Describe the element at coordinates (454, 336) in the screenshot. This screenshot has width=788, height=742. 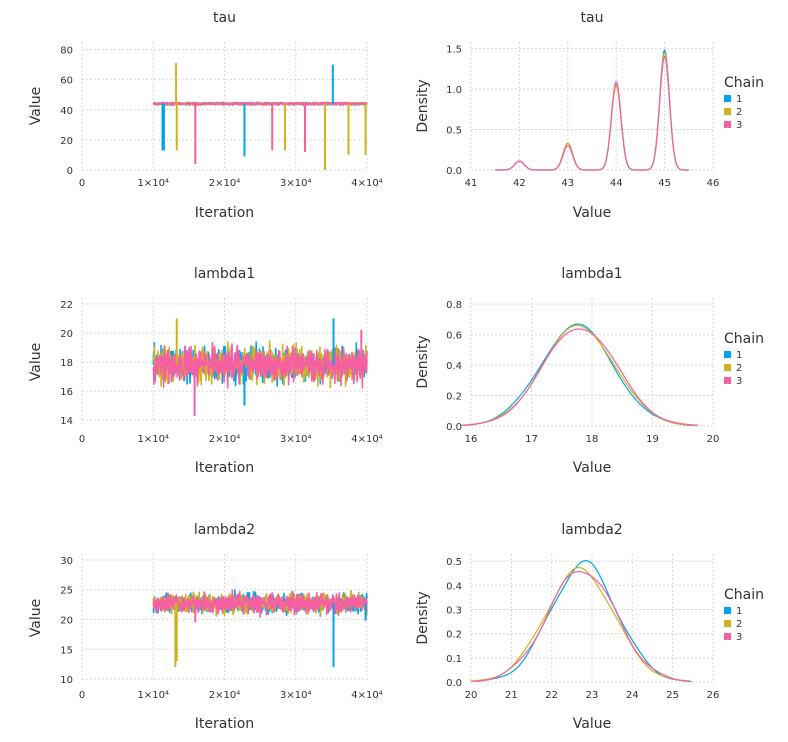
I see `y-tick-label: 0.6` at that location.